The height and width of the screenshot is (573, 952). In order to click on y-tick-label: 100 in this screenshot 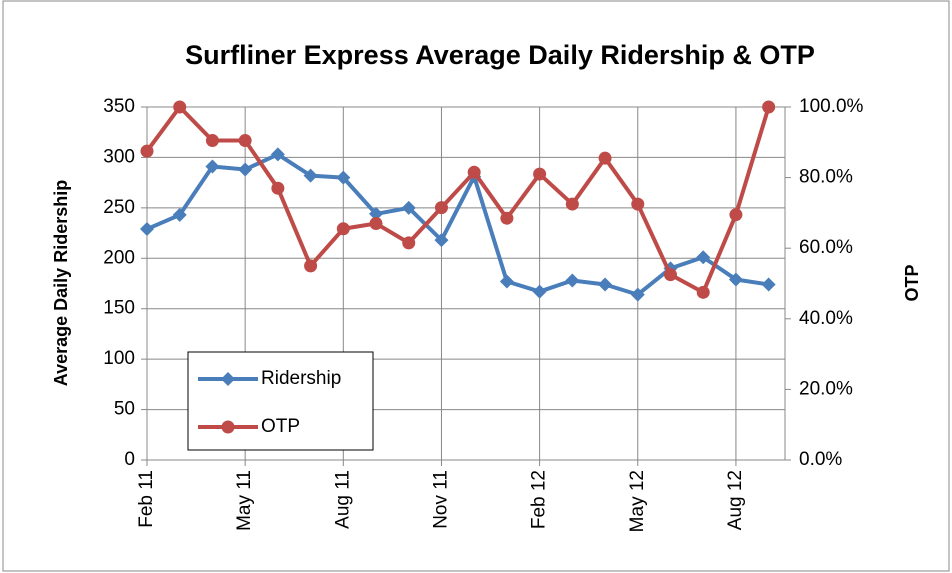, I will do `click(119, 358)`.